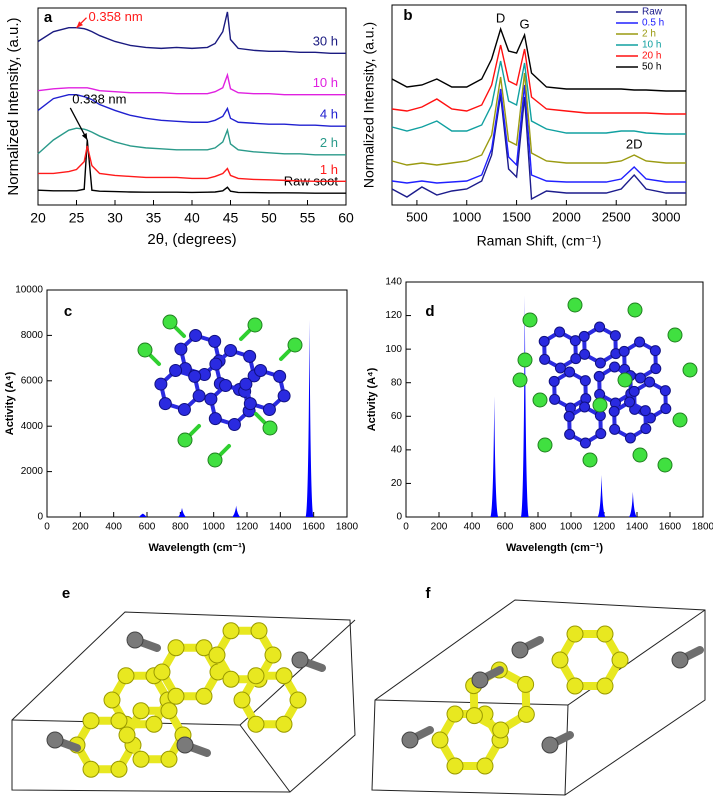 This screenshot has height=799, width=713. Describe the element at coordinates (651, 45) in the screenshot. I see `legend-label: 10 h` at that location.